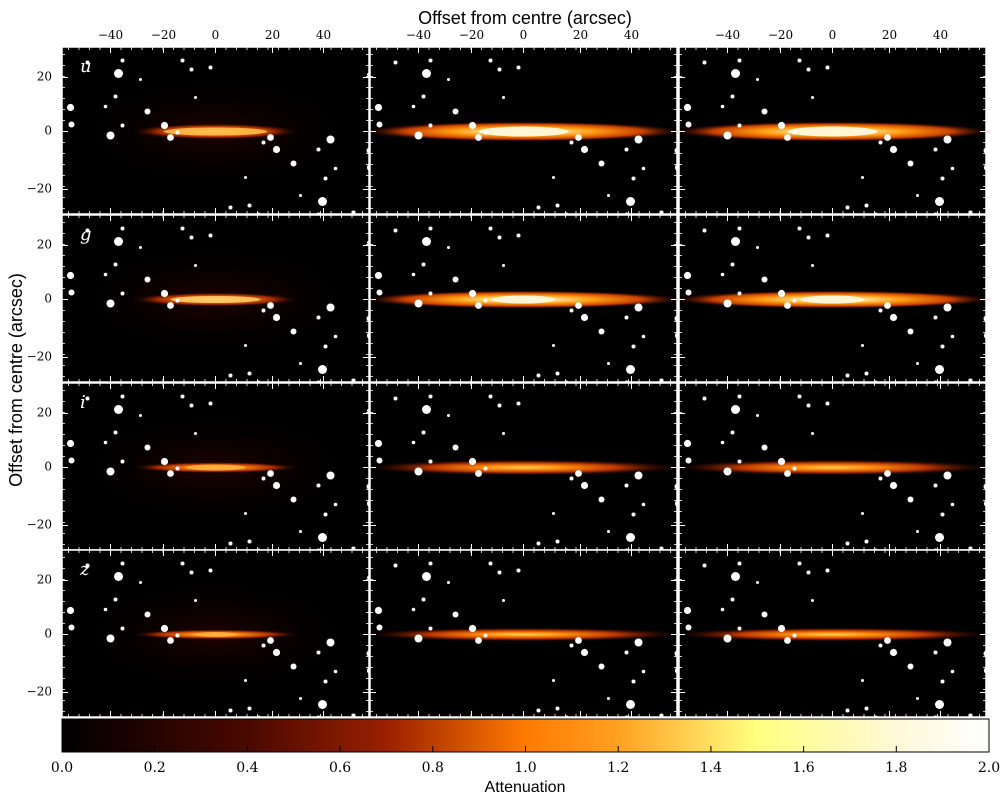 The width and height of the screenshot is (1000, 800). Describe the element at coordinates (83, 402) in the screenshot. I see `band-label: i` at that location.